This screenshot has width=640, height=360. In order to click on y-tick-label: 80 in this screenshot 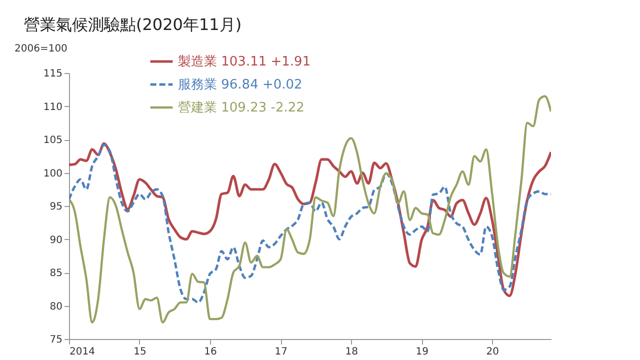, I will do `click(56, 306)`.